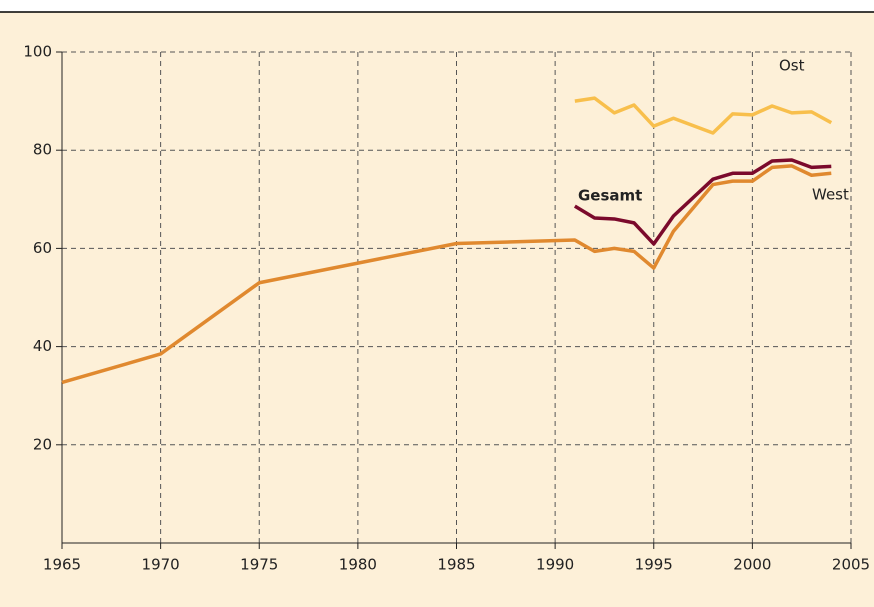 The image size is (874, 607). Describe the element at coordinates (610, 196) in the screenshot. I see `series-label: Gesamt` at that location.